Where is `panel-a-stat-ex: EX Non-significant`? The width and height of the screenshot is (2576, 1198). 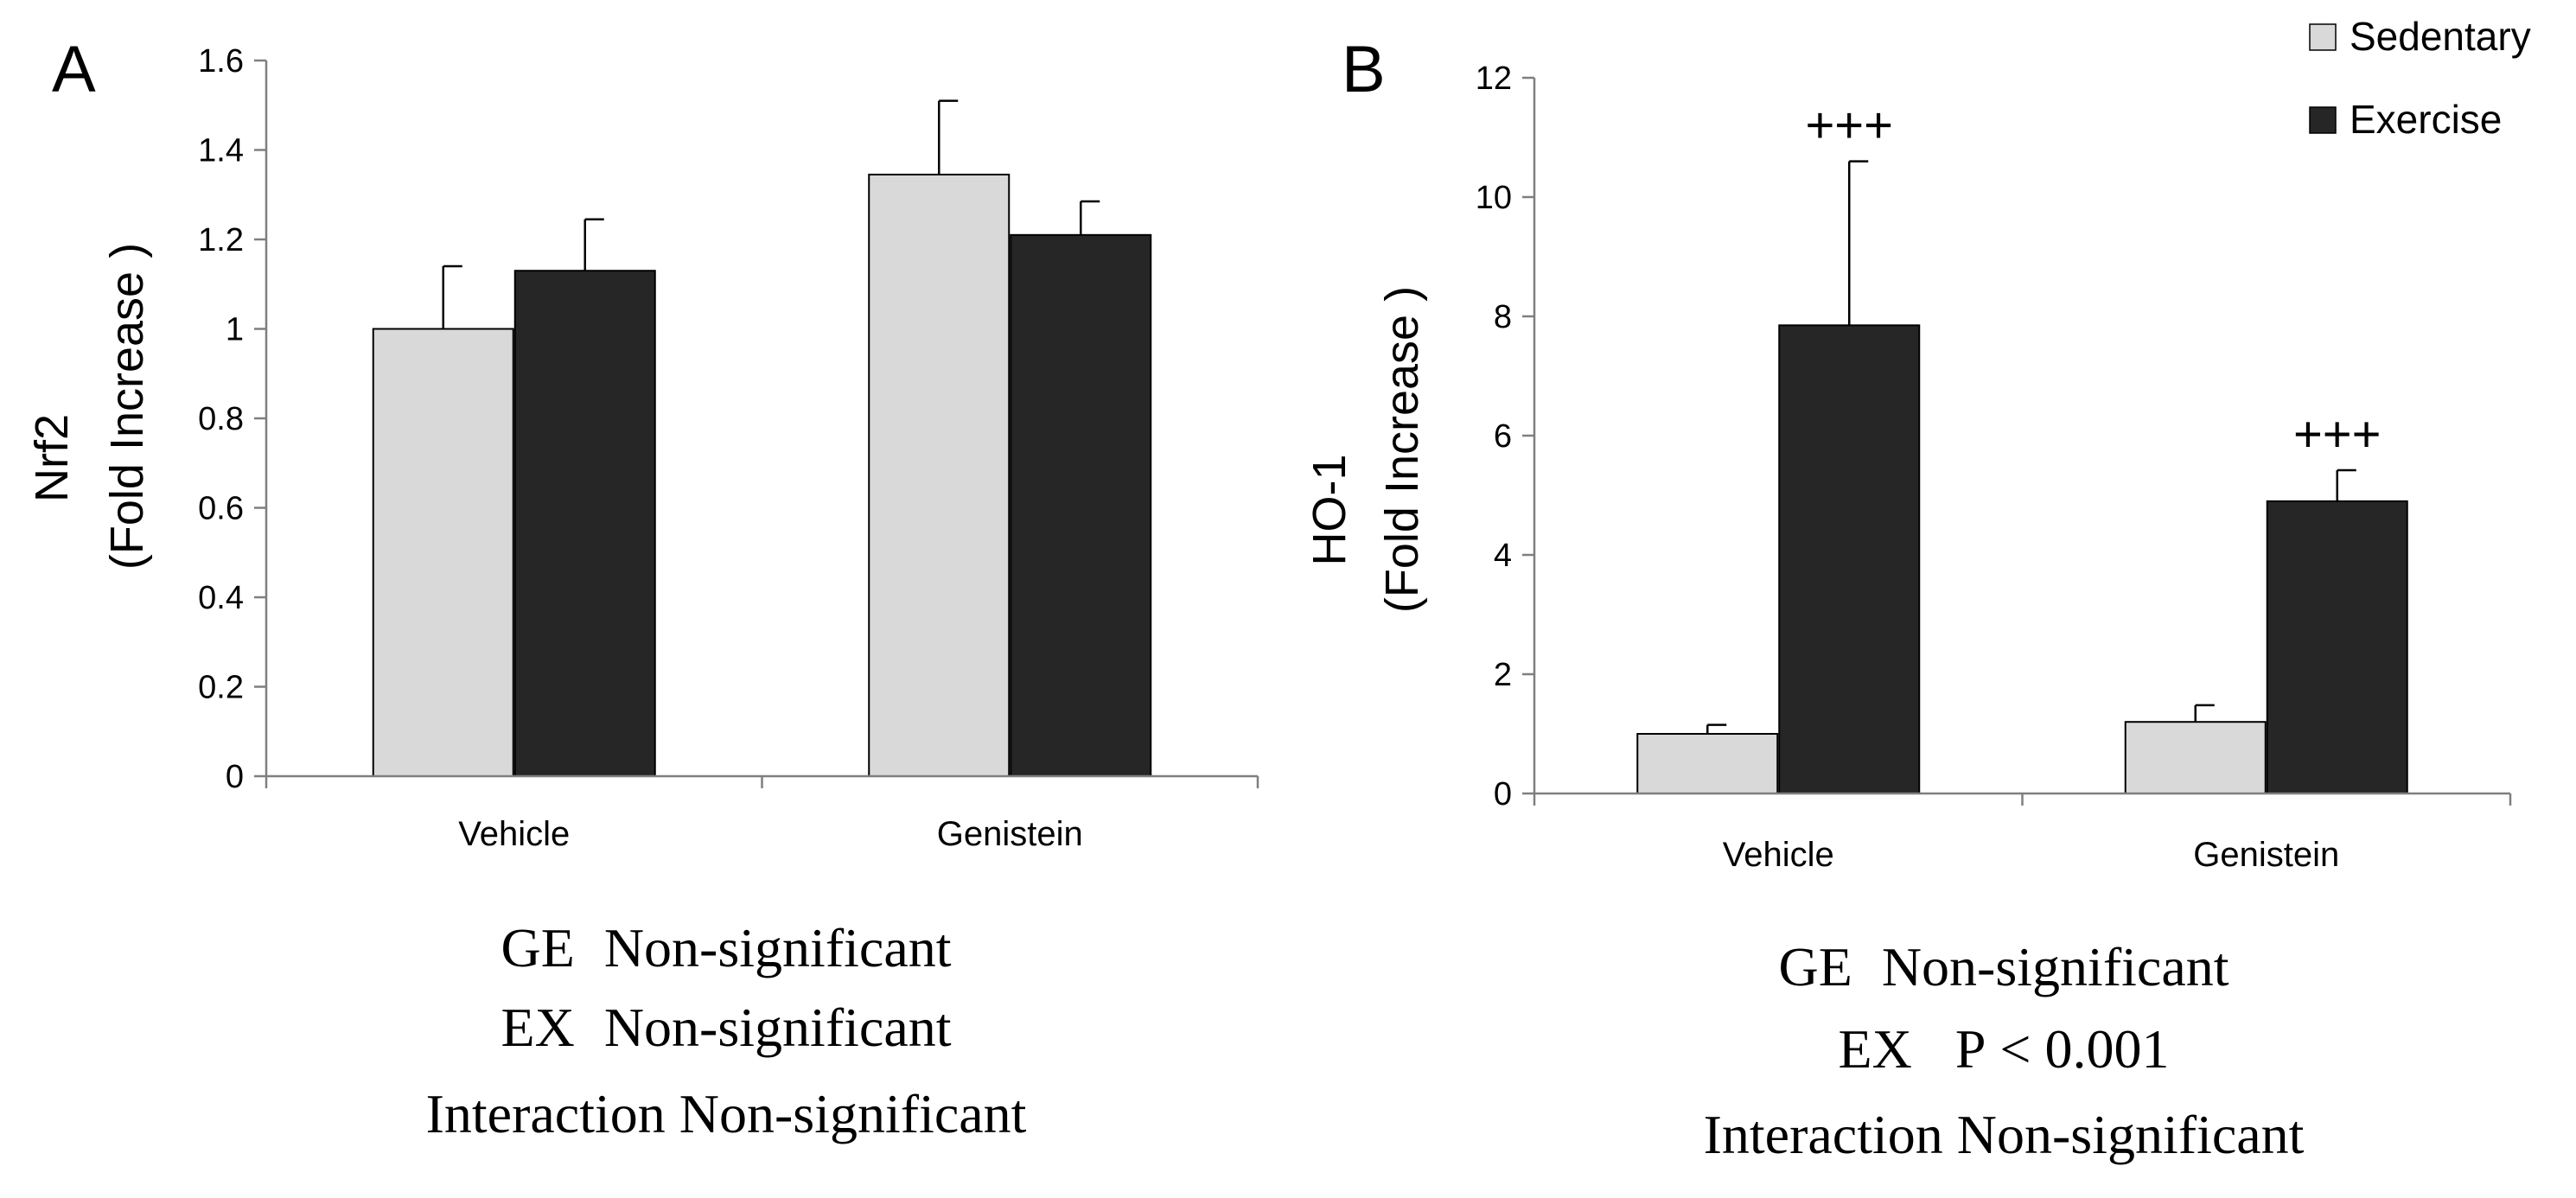 panel-a-stat-ex: EX Non-significant is located at coordinates (726, 1027).